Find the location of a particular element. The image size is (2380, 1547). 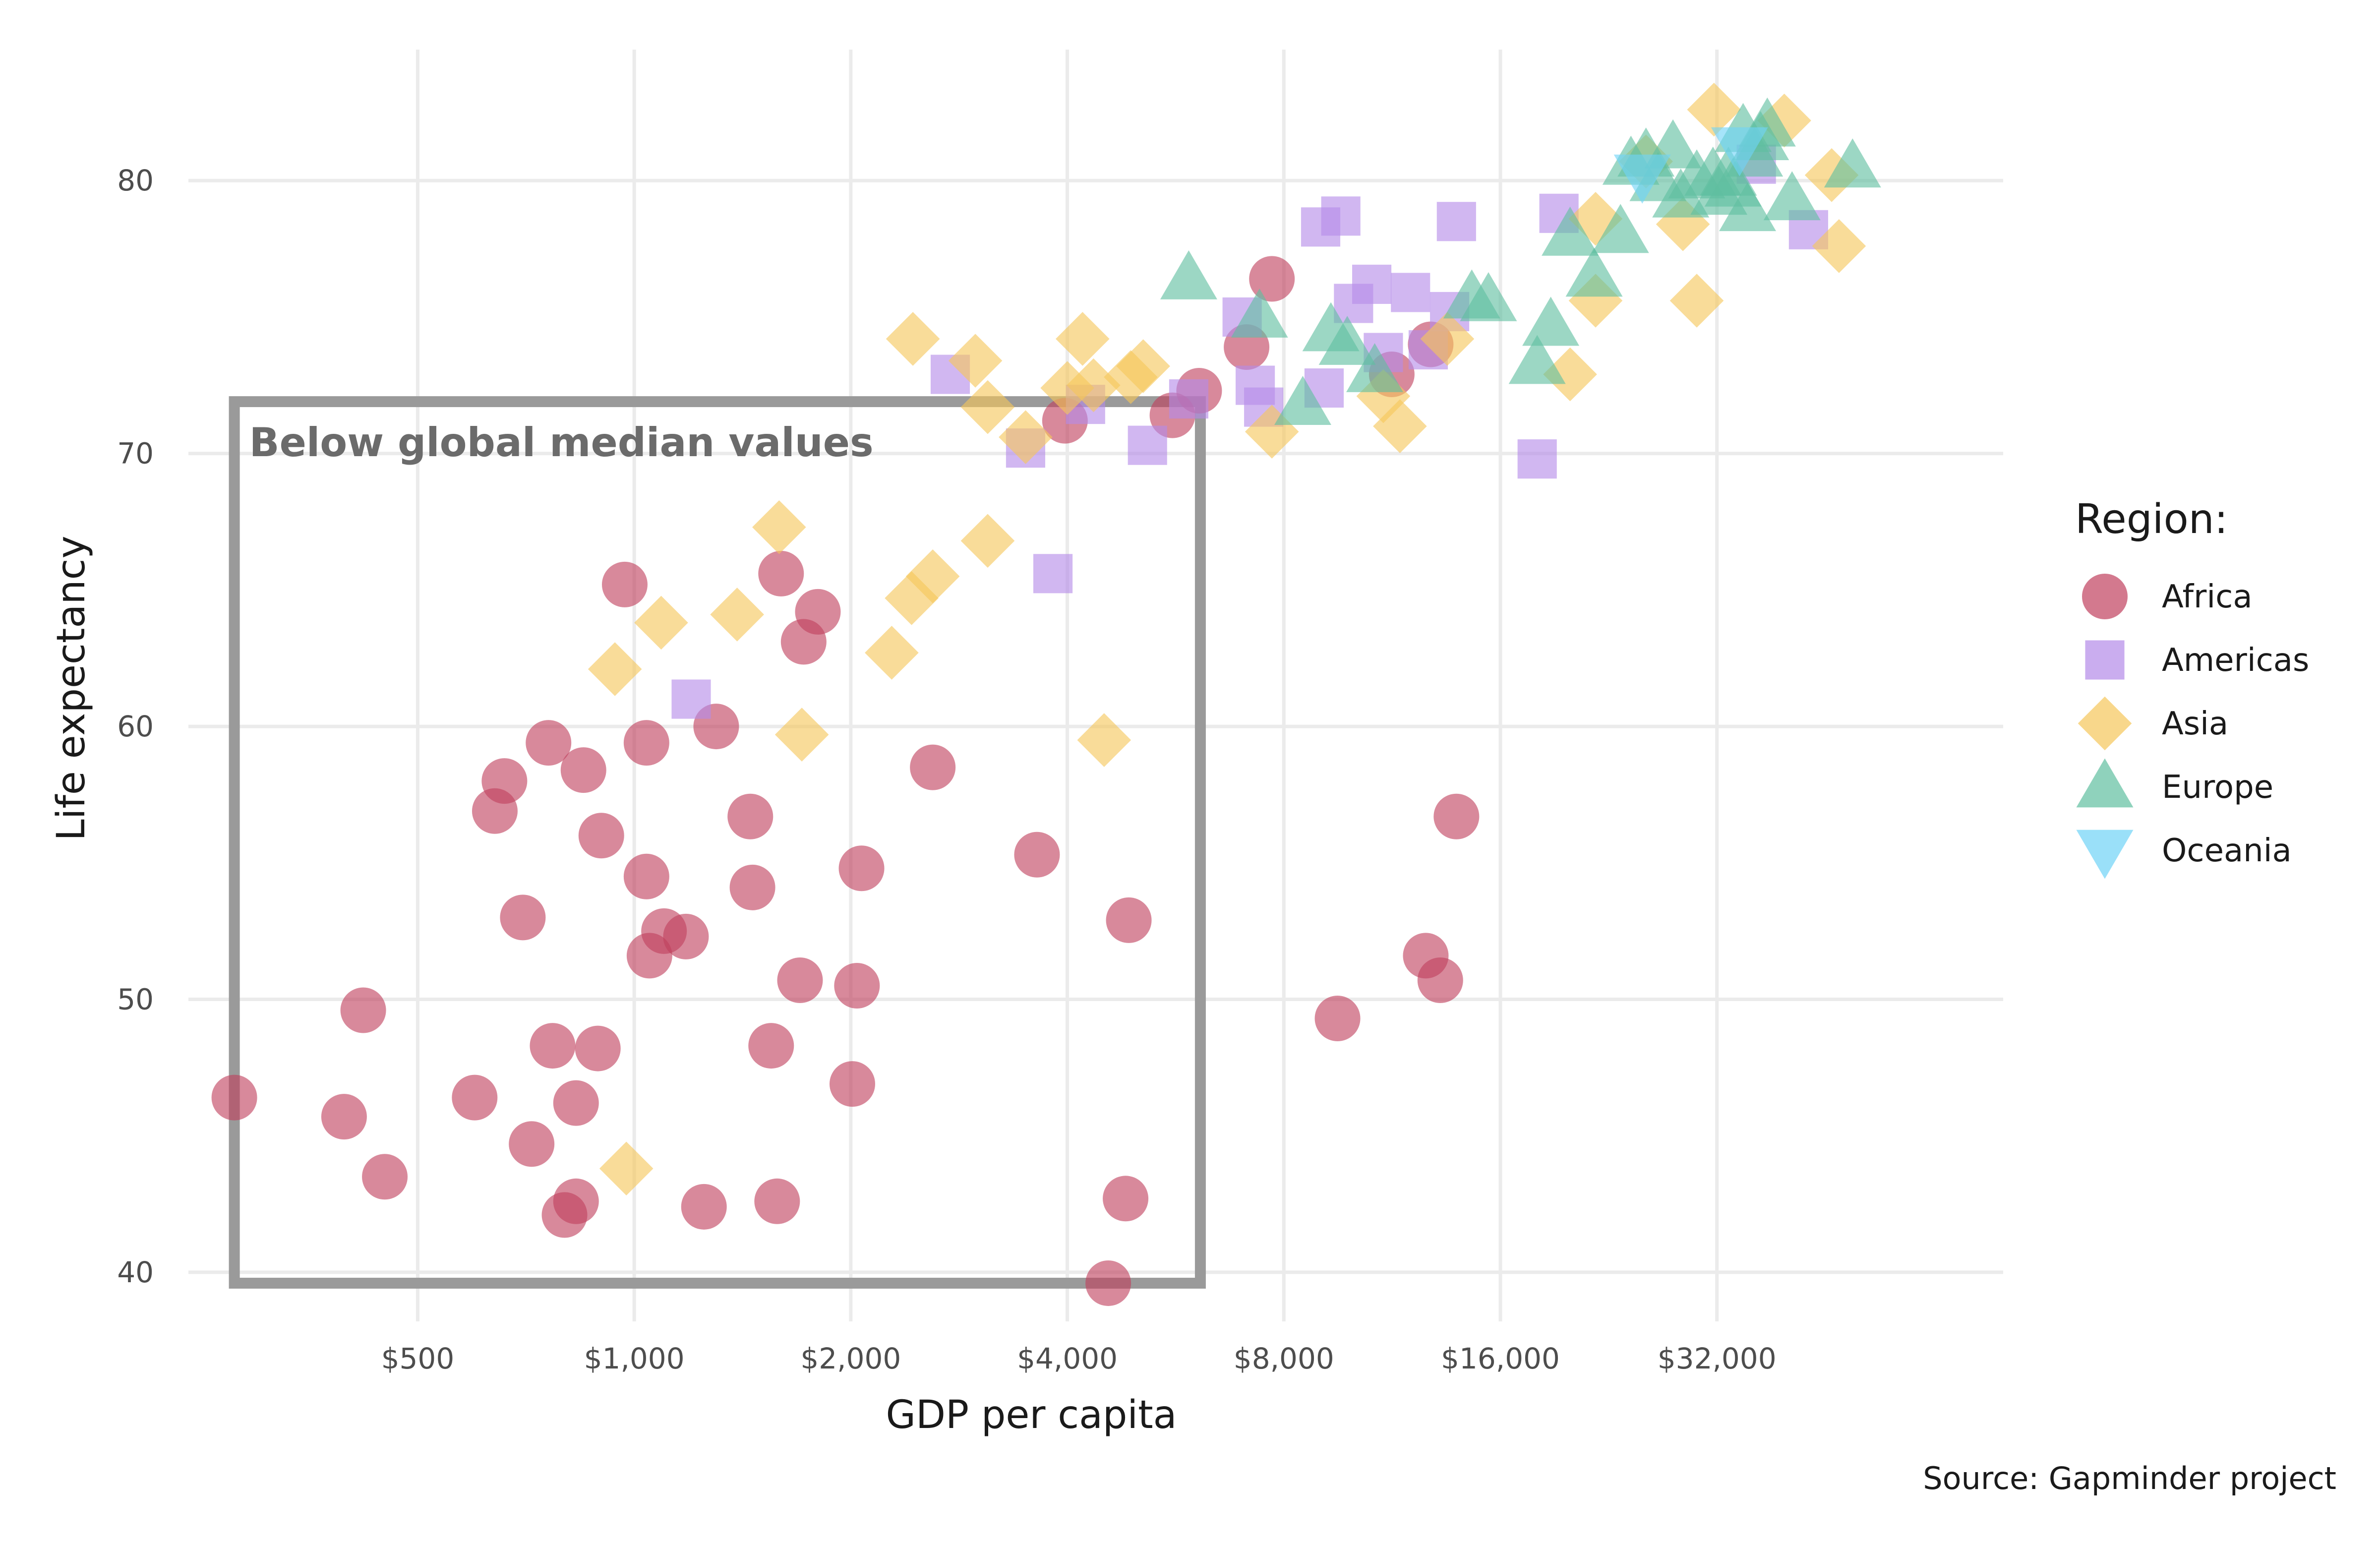

x-tick-label: $1,000 is located at coordinates (634, 1358).